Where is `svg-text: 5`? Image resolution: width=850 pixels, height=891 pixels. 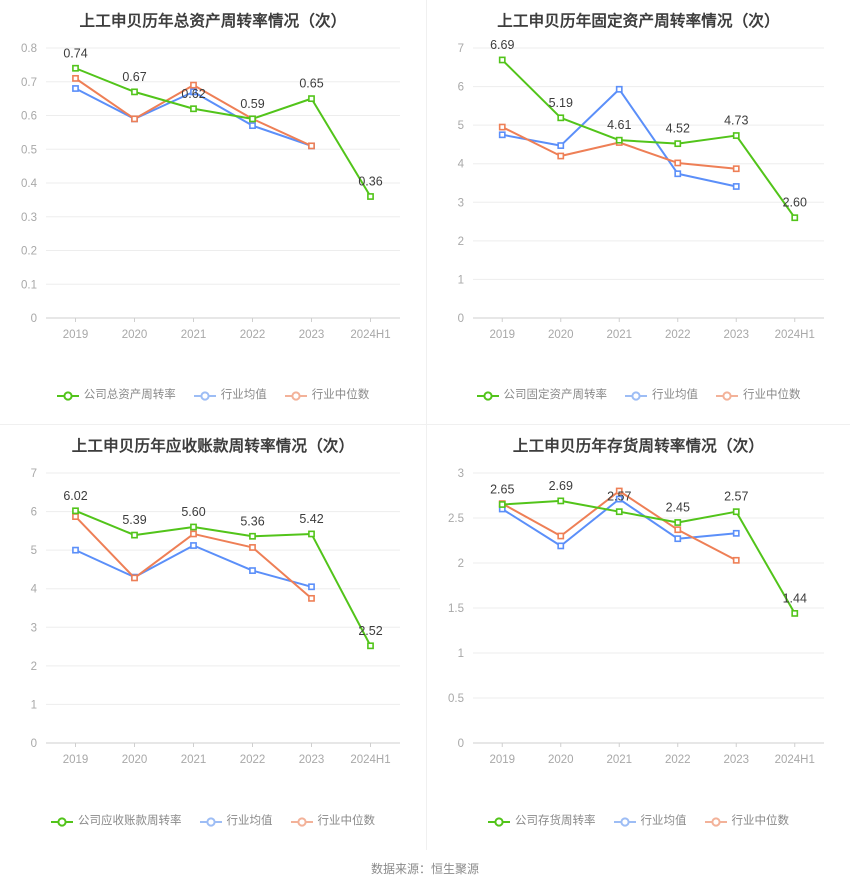 svg-text: 5 is located at coordinates (34, 551).